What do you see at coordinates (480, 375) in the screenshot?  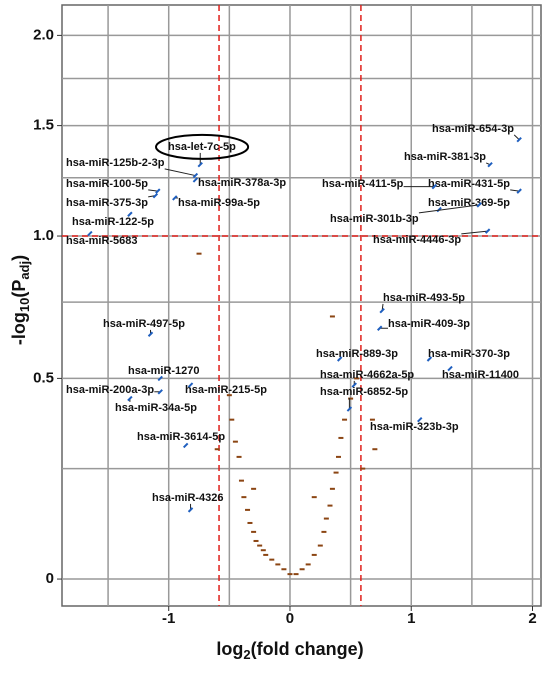 I see `annotation-label: hsa-miR-11400` at bounding box center [480, 375].